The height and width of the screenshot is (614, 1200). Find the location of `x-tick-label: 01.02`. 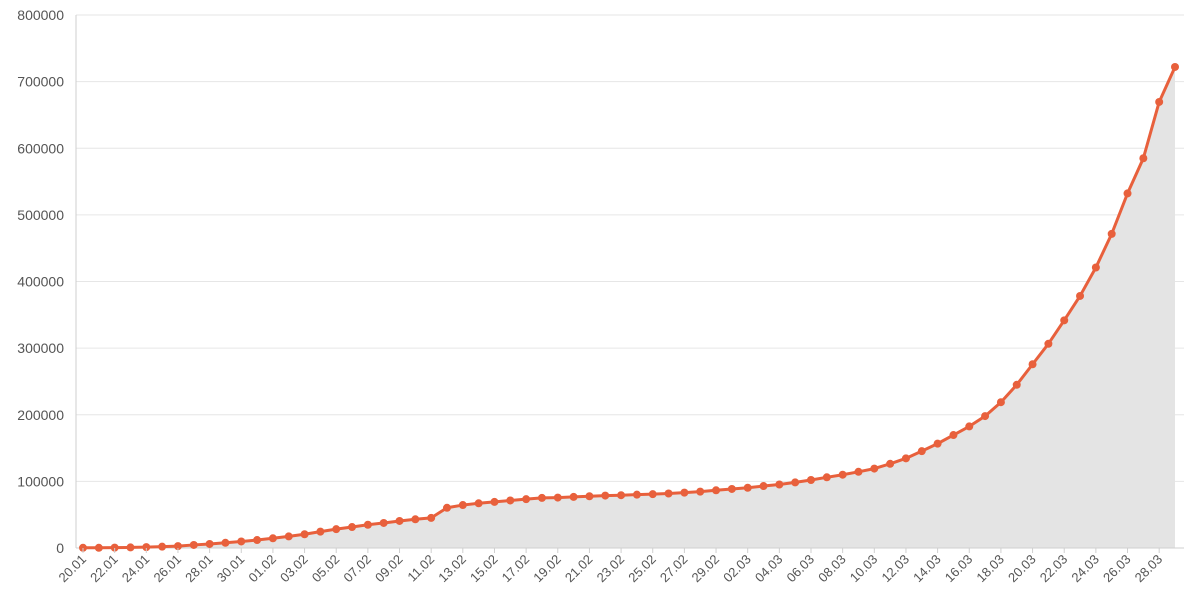

x-tick-label: 01.02 is located at coordinates (262, 569).